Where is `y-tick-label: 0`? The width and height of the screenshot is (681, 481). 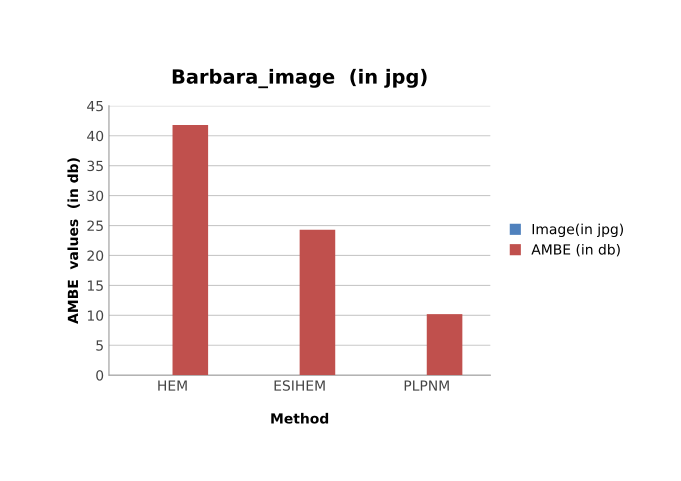 y-tick-label: 0 is located at coordinates (100, 375).